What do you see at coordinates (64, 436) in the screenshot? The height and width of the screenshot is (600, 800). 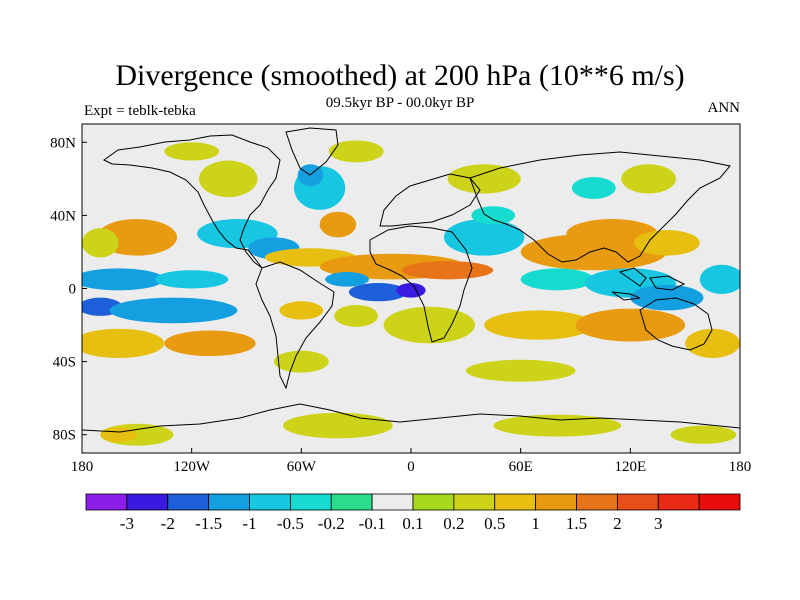 I see `y-tick-label-4: 80S` at bounding box center [64, 436].